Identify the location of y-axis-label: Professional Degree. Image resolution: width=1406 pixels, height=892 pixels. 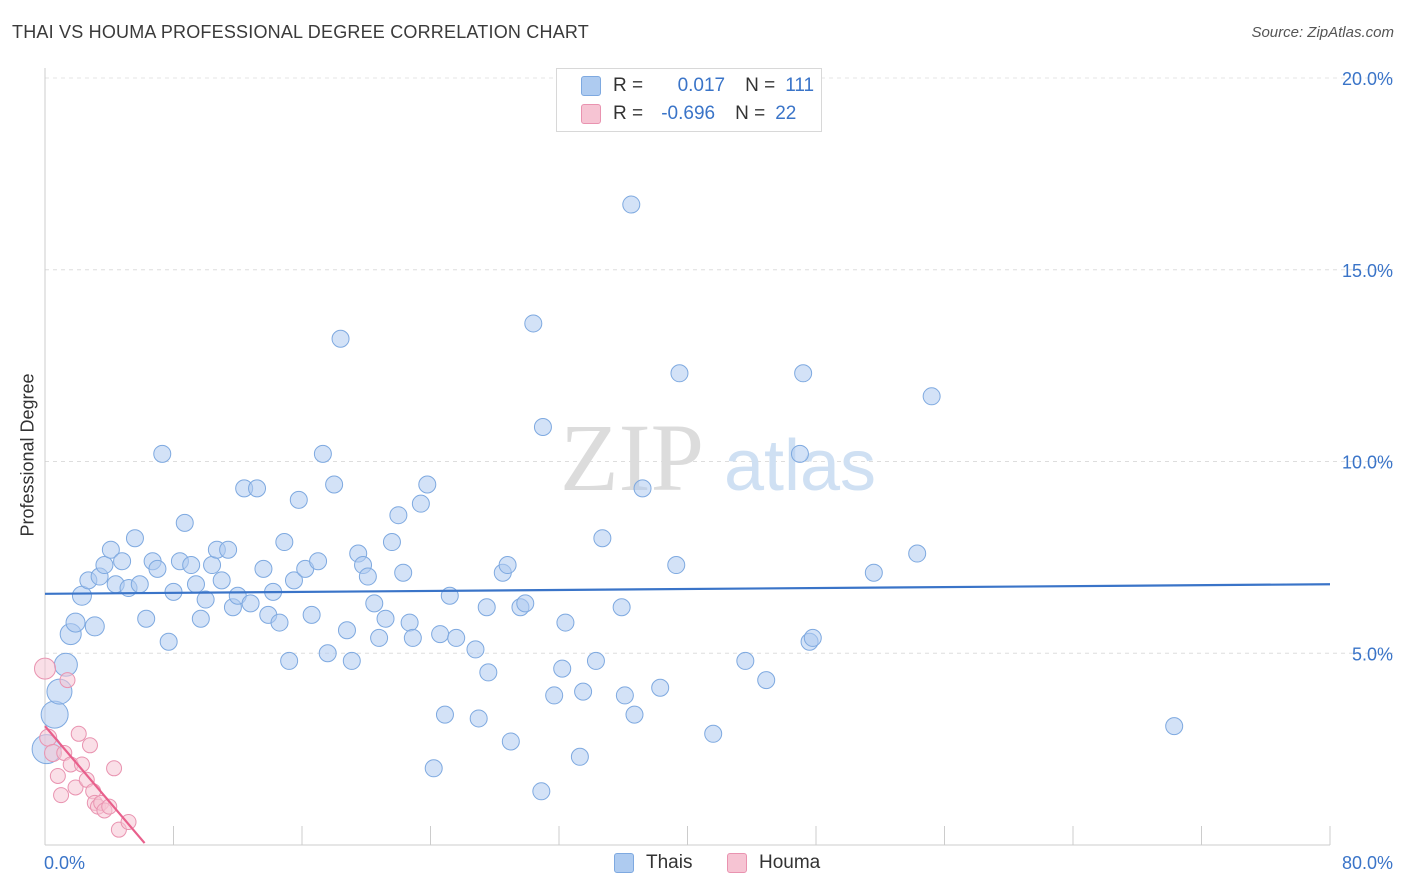
(27, 455).